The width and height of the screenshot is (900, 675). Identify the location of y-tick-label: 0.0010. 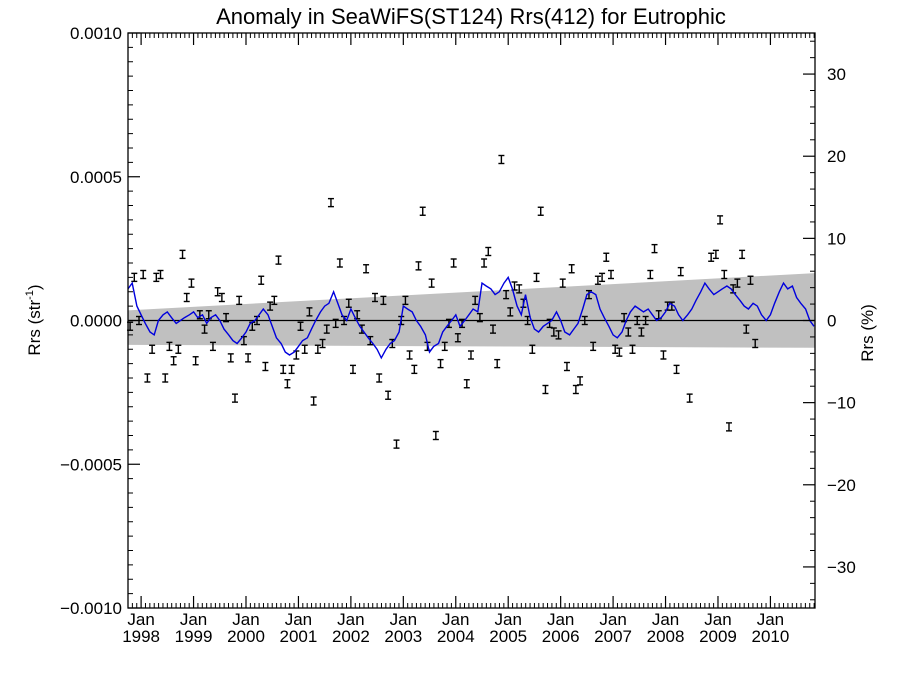
(96, 33).